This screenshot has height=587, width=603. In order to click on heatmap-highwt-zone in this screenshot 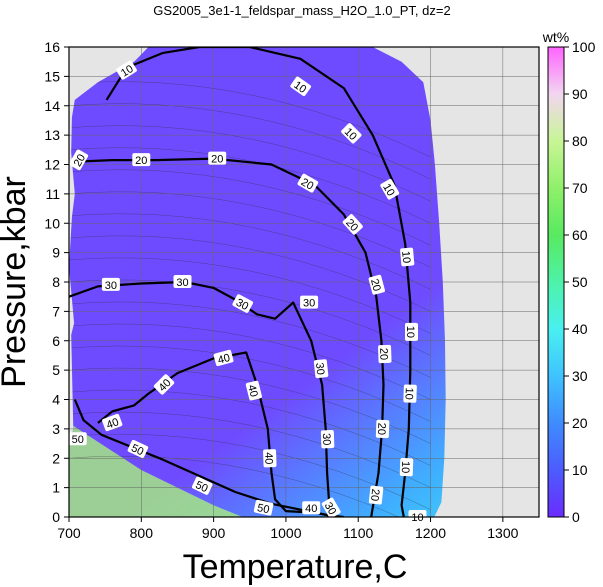, I will do `click(156, 470)`.